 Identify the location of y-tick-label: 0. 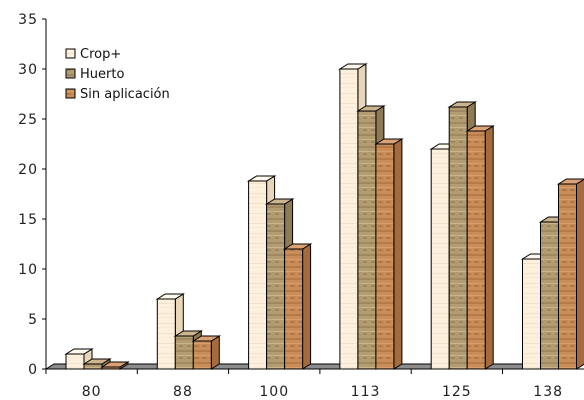
(33, 370).